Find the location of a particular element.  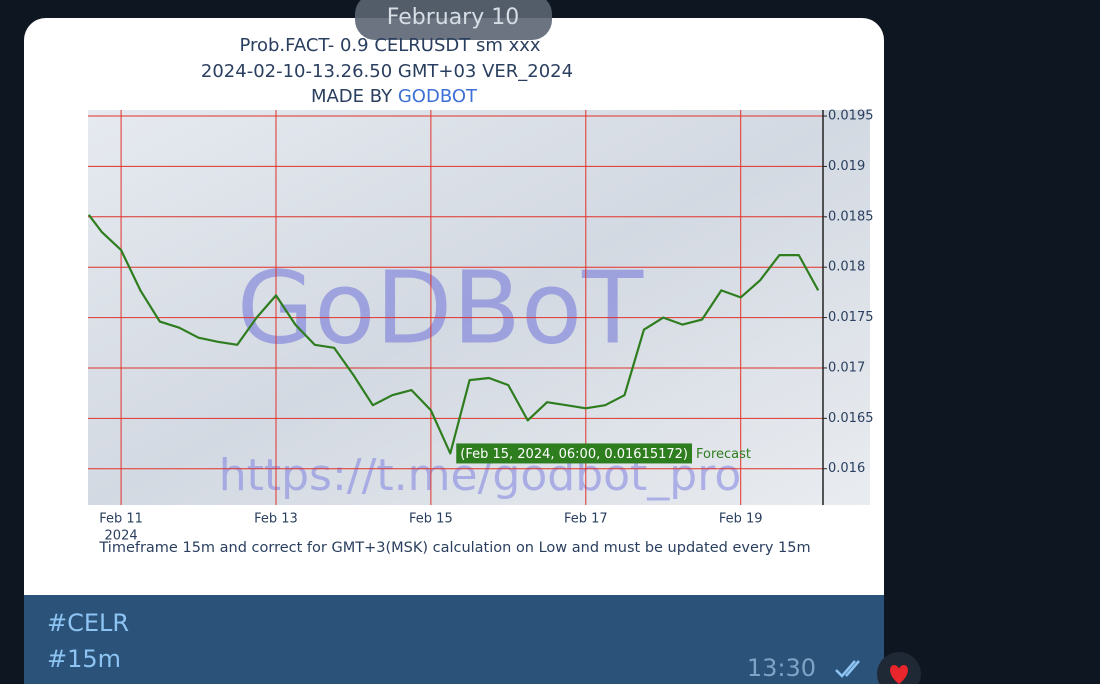

x-tick-label: Feb 13 is located at coordinates (276, 519).